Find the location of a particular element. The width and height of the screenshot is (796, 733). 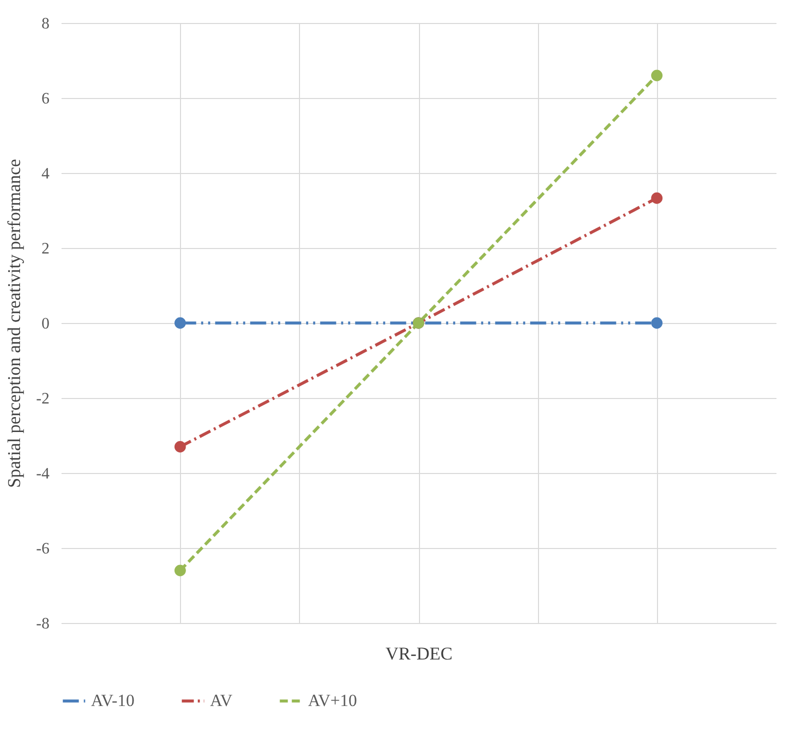

y-tick-label: -8 is located at coordinates (43, 624).